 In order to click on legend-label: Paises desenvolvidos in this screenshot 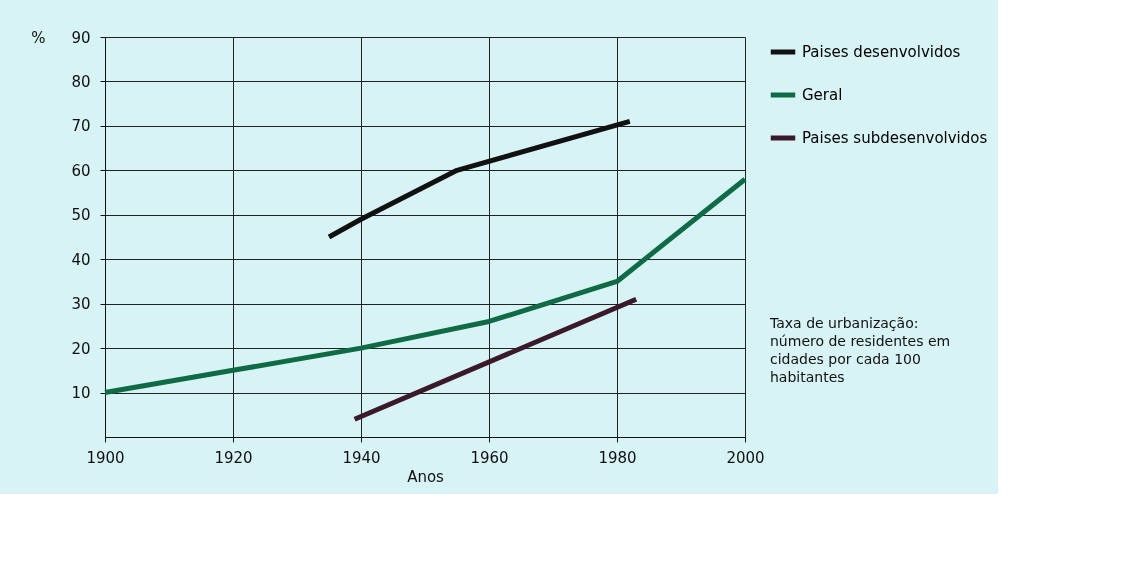, I will do `click(881, 52)`.